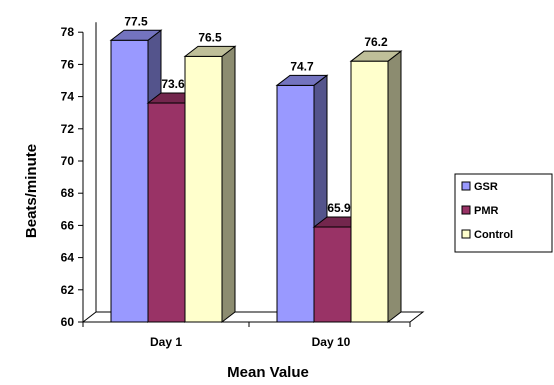 The height and width of the screenshot is (385, 554). Describe the element at coordinates (68, 161) in the screenshot. I see `y-tick-label: 70` at that location.